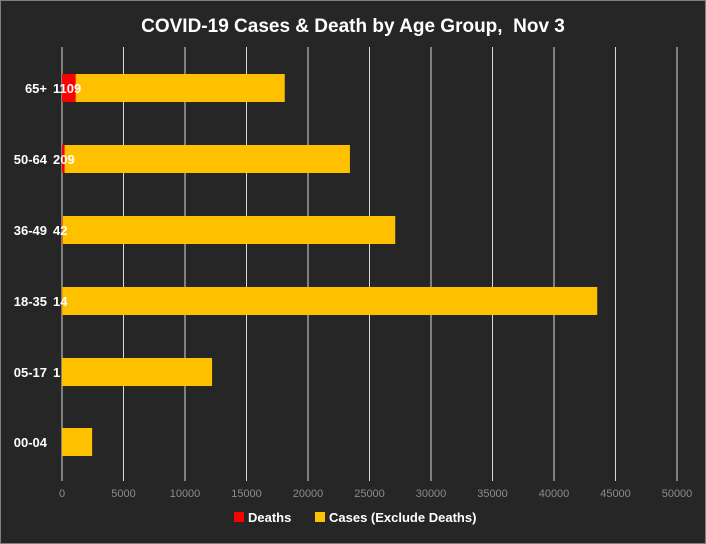 This screenshot has height=544, width=706. What do you see at coordinates (30, 372) in the screenshot?
I see `category-label: 05-17` at bounding box center [30, 372].